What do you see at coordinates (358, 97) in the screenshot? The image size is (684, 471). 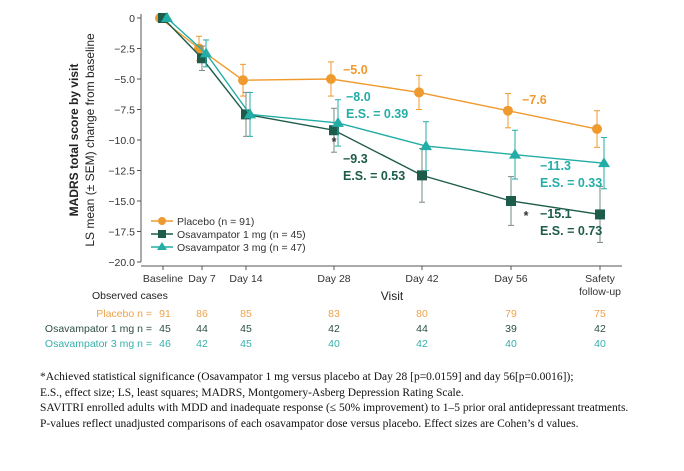 I see `annotation-label: −8.0` at bounding box center [358, 97].